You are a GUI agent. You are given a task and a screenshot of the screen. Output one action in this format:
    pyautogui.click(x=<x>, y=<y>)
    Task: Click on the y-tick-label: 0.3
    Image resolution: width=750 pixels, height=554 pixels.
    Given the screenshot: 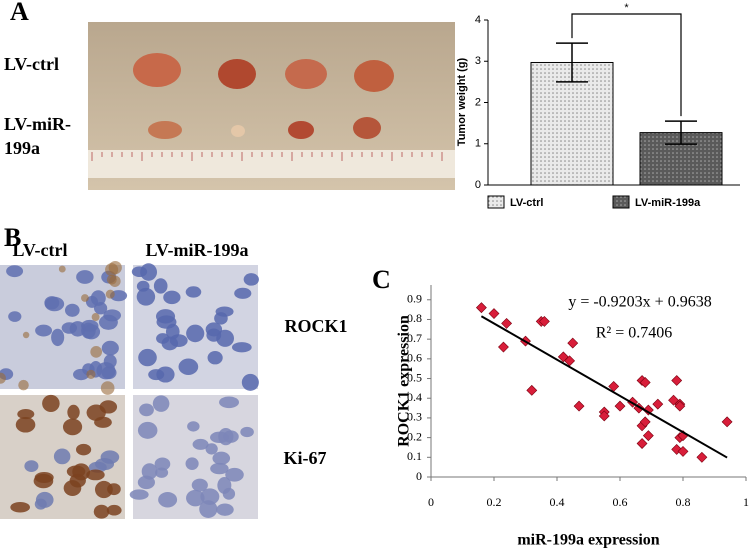 What is the action you would take?
    pyautogui.click(x=414, y=417)
    